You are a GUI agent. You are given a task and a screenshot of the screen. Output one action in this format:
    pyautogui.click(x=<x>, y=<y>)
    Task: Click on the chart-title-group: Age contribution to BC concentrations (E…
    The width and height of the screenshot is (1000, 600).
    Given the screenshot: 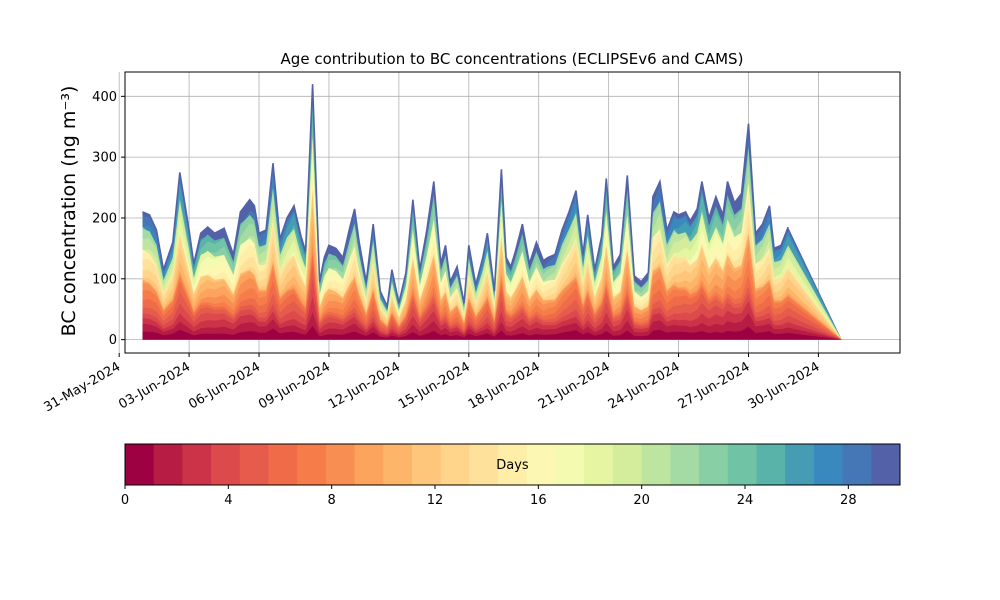 What is the action you would take?
    pyautogui.click(x=512, y=59)
    